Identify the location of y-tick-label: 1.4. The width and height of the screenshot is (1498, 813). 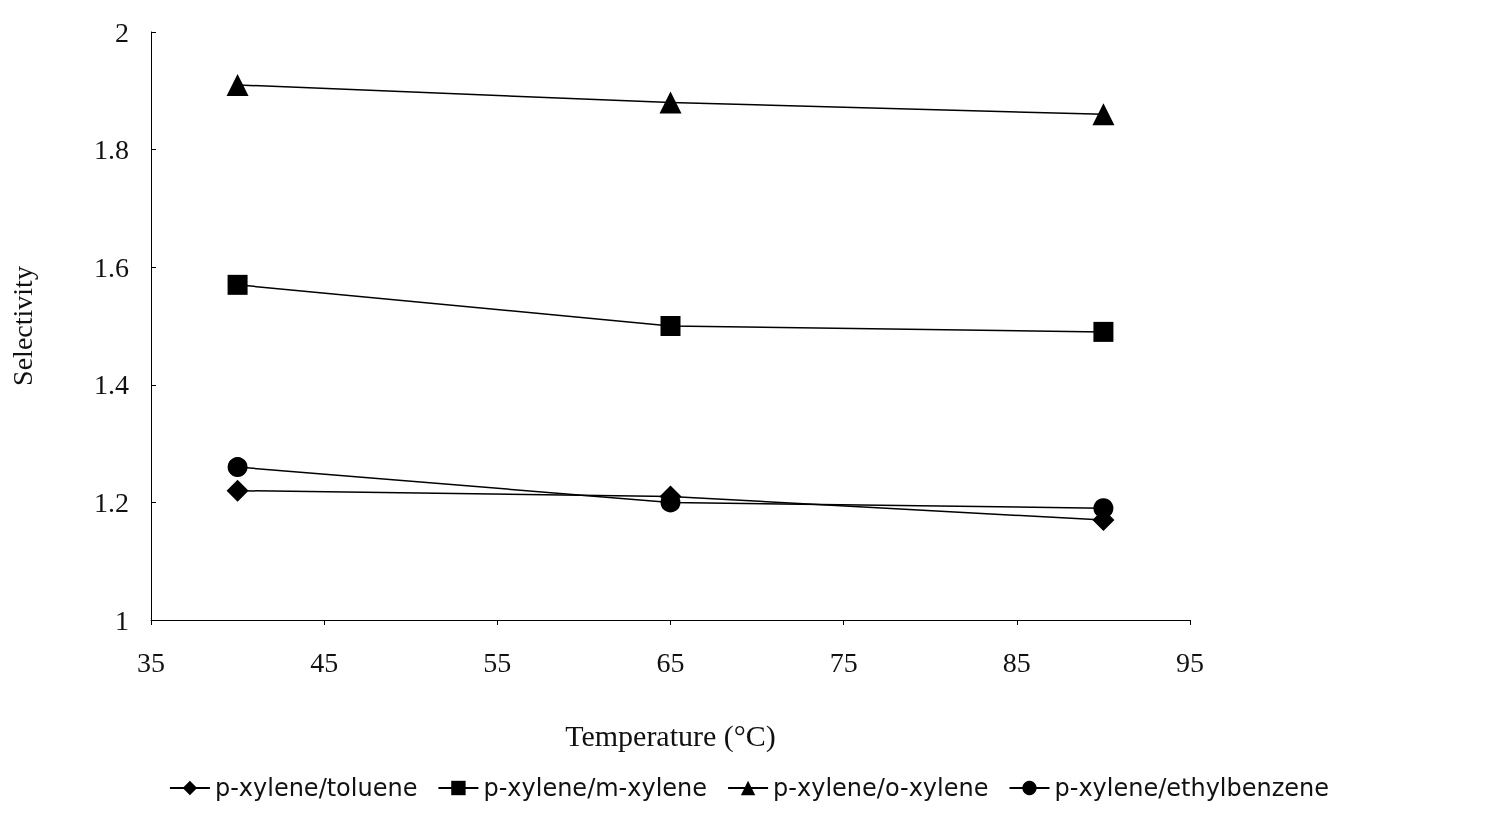
(111, 385).